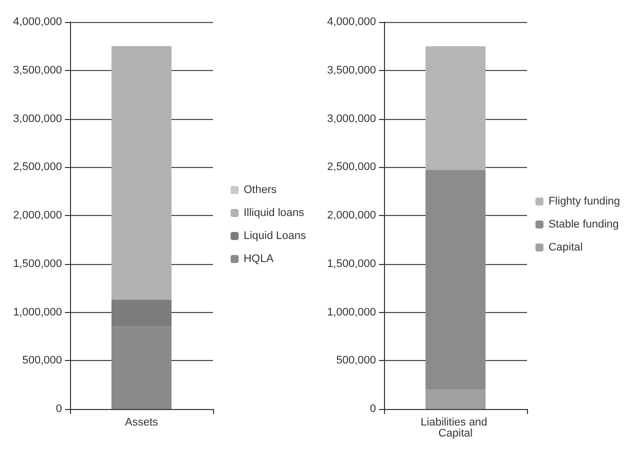 This screenshot has height=449, width=627. Describe the element at coordinates (259, 259) in the screenshot. I see `legend-label: HQLA` at that location.